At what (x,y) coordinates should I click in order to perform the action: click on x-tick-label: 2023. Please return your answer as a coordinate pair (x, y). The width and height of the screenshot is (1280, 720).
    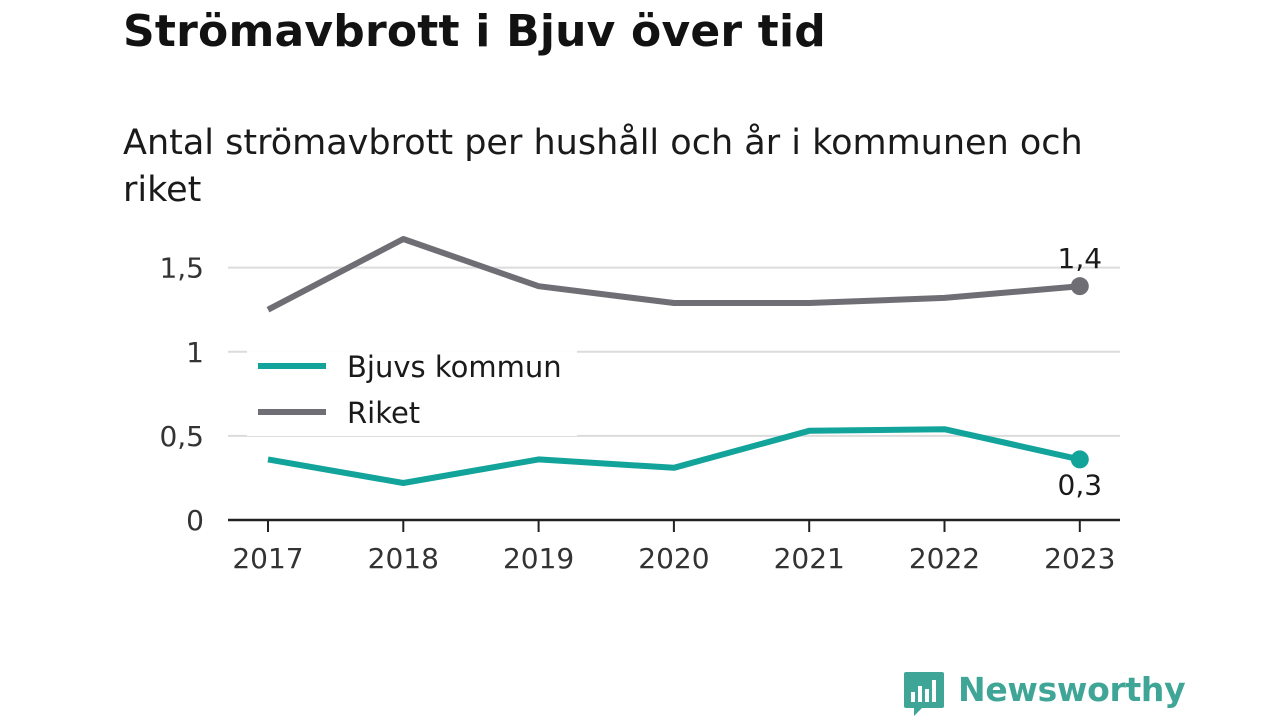
    Looking at the image, I should click on (1079, 558).